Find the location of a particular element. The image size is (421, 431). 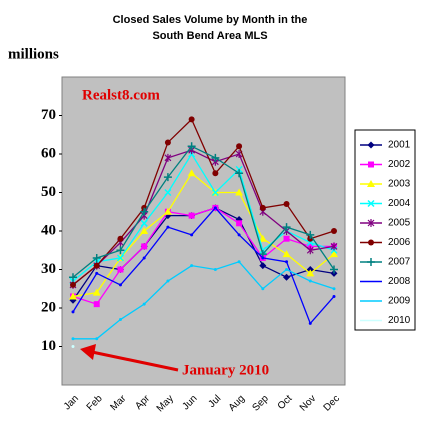

x-tick-label: Jan is located at coordinates (71, 402).